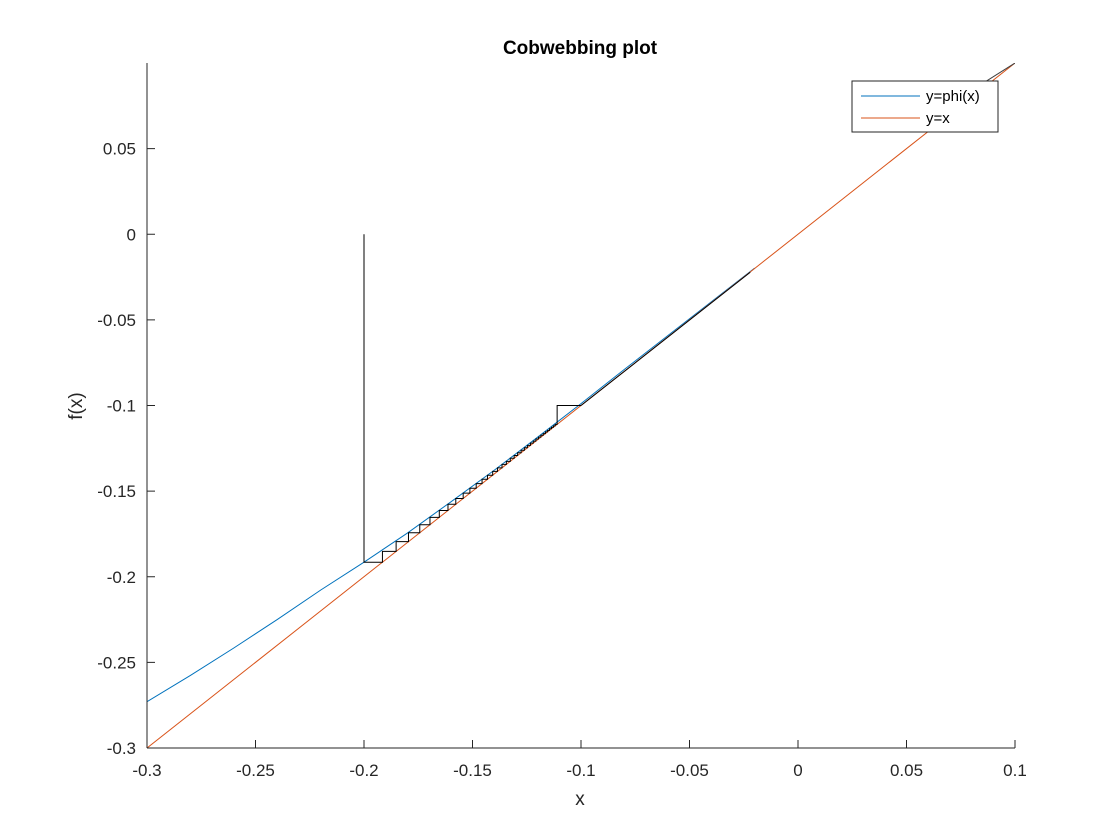 The width and height of the screenshot is (1120, 840). Describe the element at coordinates (938, 118) in the screenshot. I see `legend-label-identity: y=x` at that location.